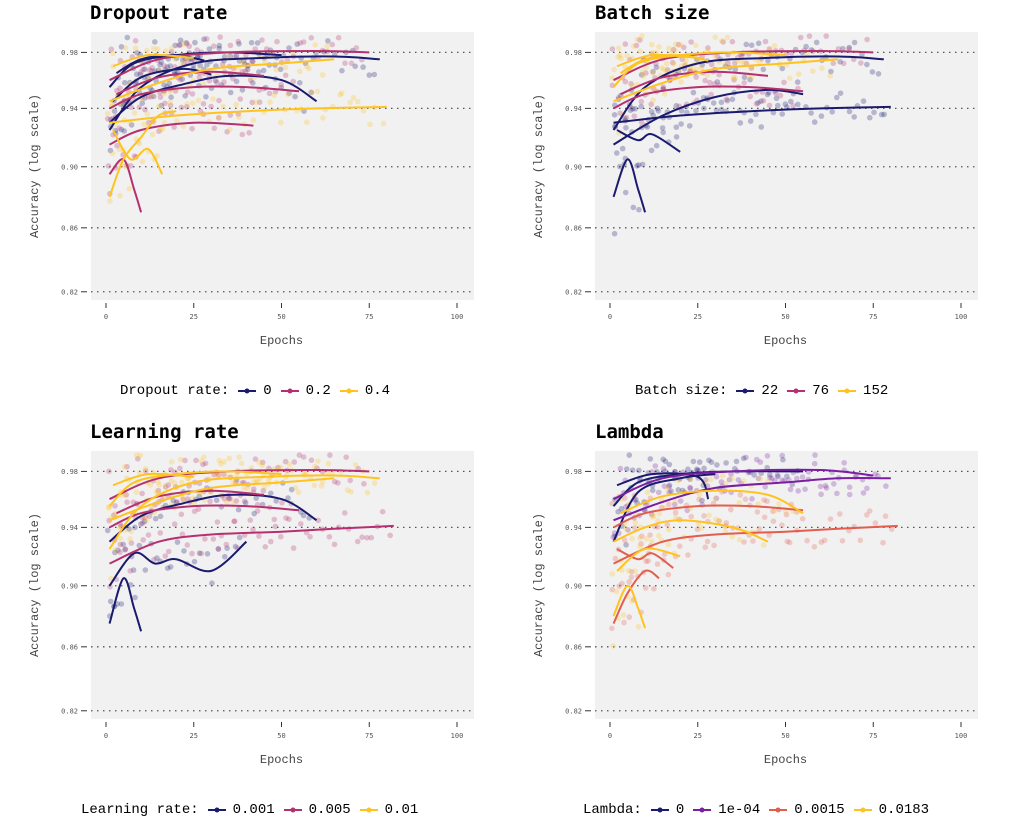 The height and width of the screenshot is (838, 1009). What do you see at coordinates (739, 810) in the screenshot?
I see `legend-label: 1e-04` at bounding box center [739, 810].